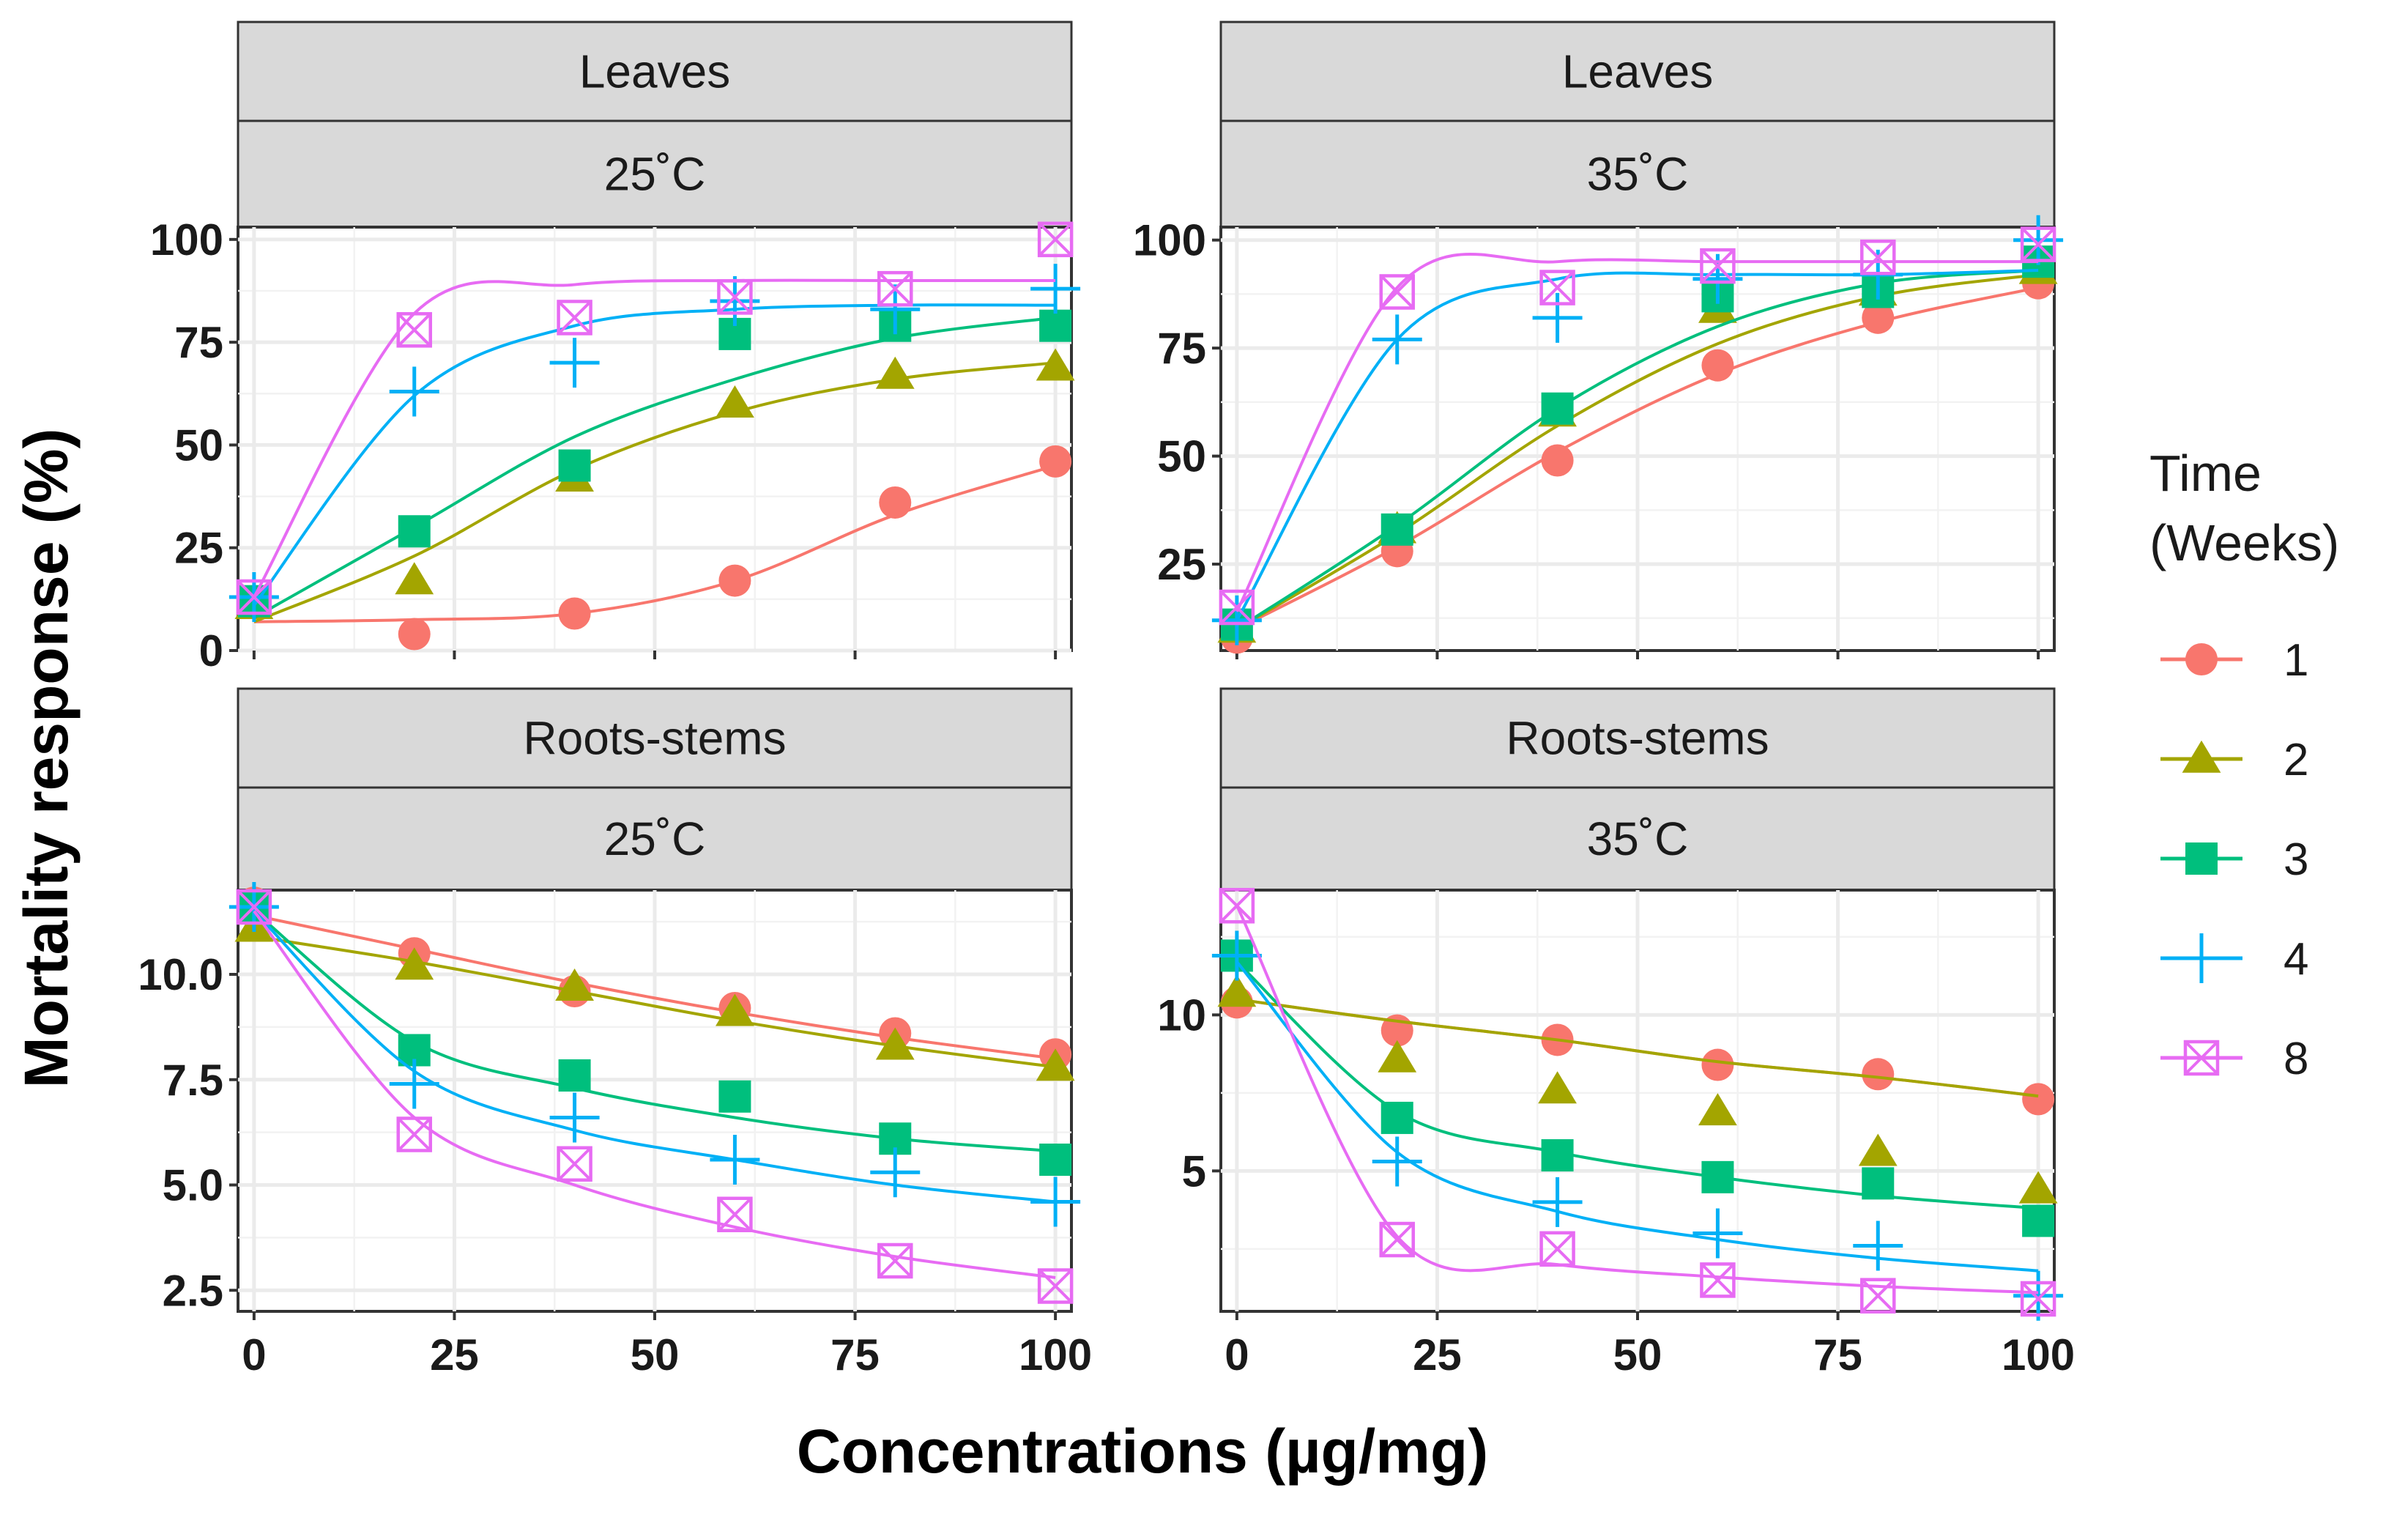 Image resolution: width=2408 pixels, height=1515 pixels. Describe the element at coordinates (2234, 959) in the screenshot. I see `legend-item-4: 4` at that location.